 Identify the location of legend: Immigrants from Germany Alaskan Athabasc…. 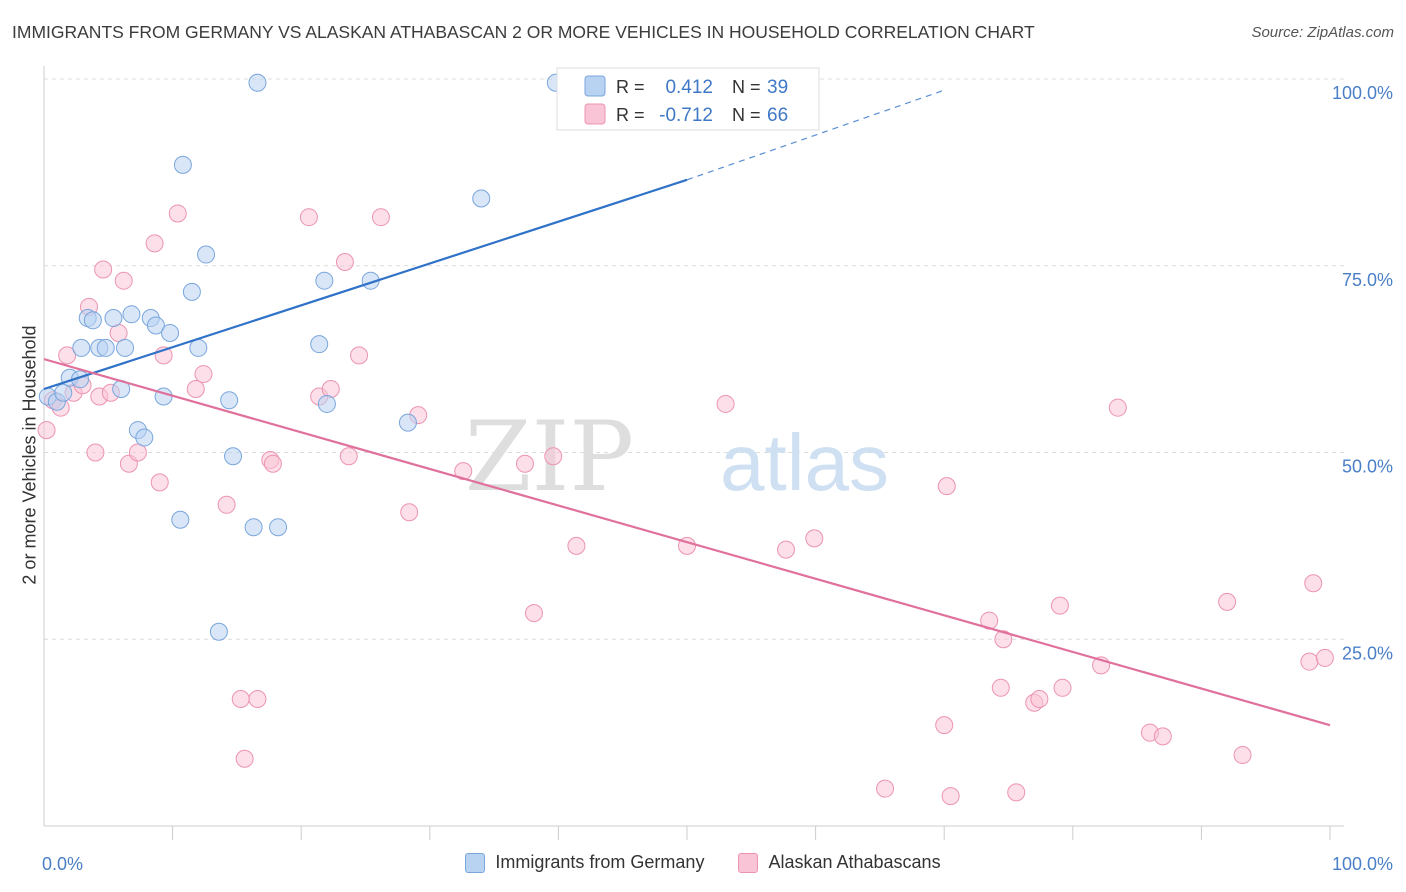
(703, 862).